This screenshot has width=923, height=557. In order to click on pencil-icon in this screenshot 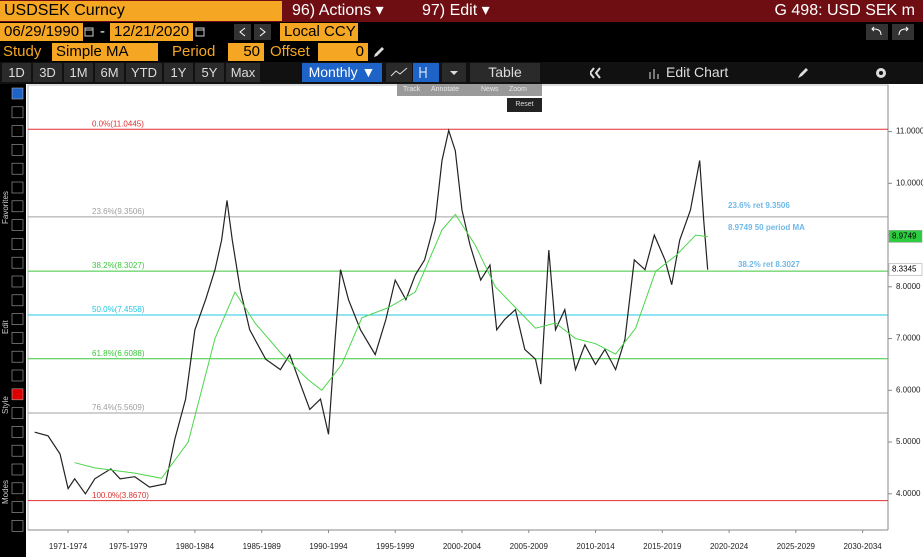, I will do `click(379, 52)`.